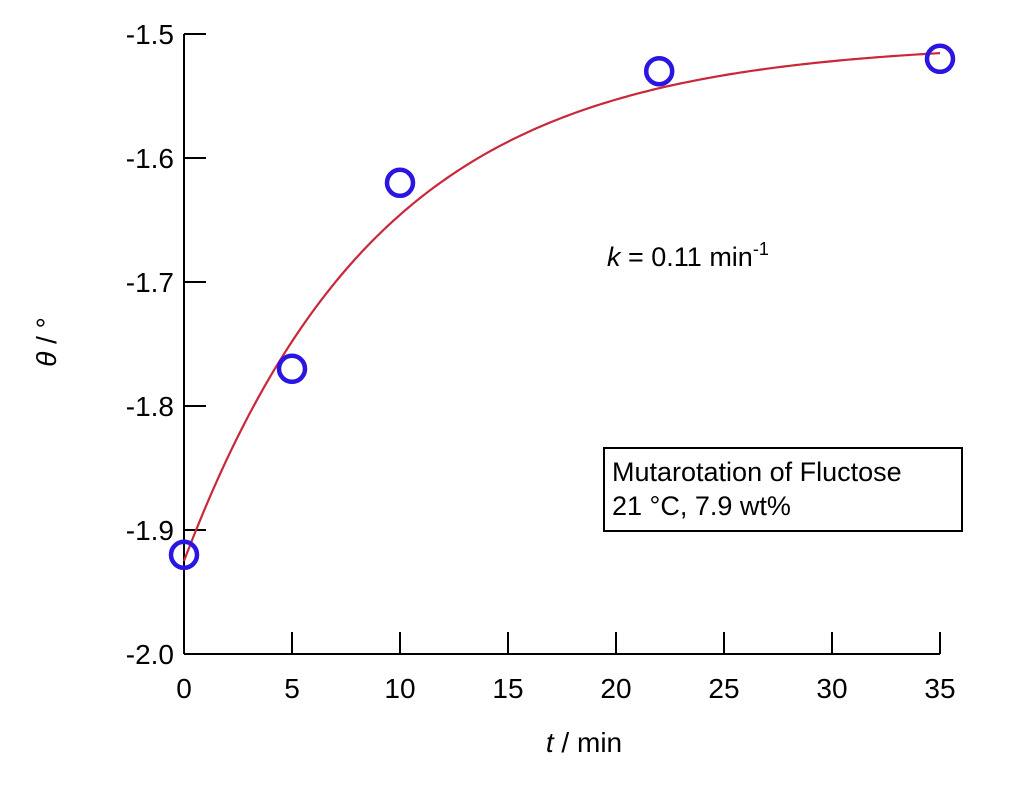 The width and height of the screenshot is (1026, 786). What do you see at coordinates (292, 688) in the screenshot?
I see `x-tick-label: 5` at bounding box center [292, 688].